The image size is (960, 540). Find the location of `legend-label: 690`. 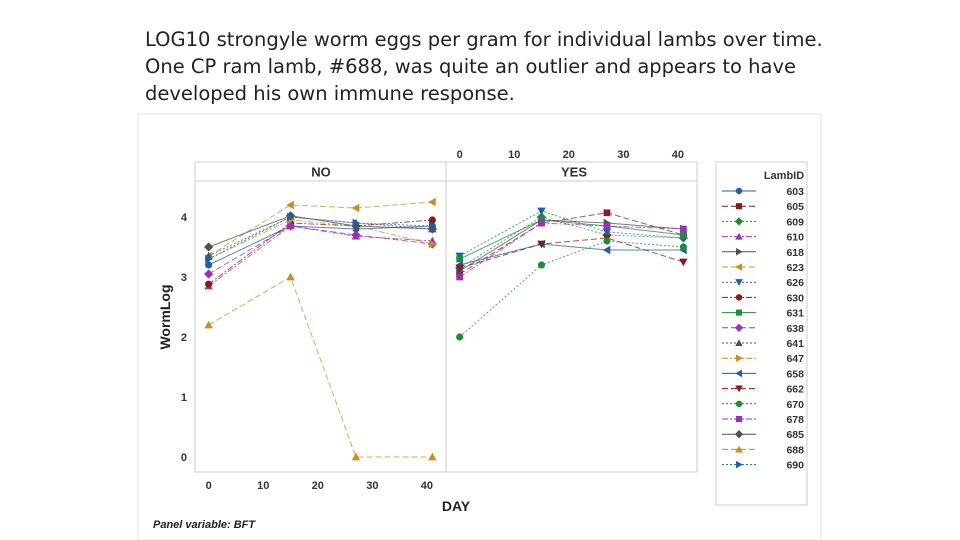

legend-label: 690 is located at coordinates (795, 466).